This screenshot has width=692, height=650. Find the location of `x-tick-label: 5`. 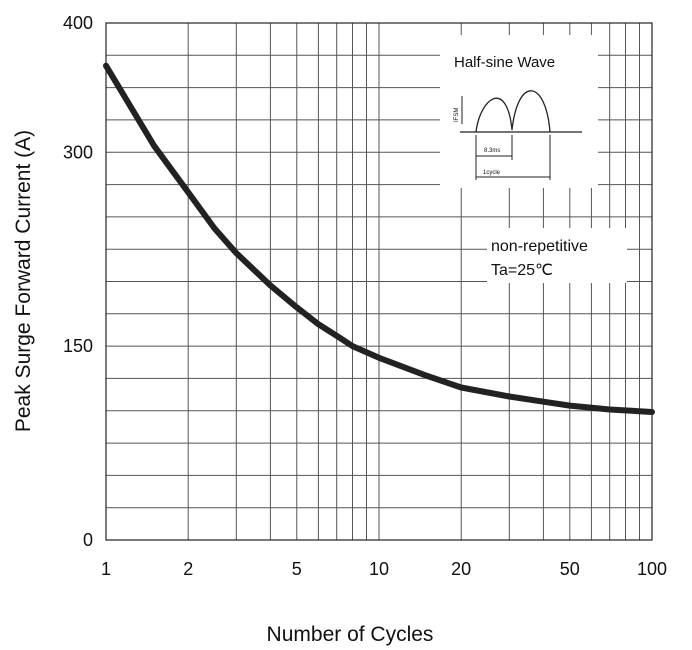

x-tick-label: 5 is located at coordinates (297, 569).